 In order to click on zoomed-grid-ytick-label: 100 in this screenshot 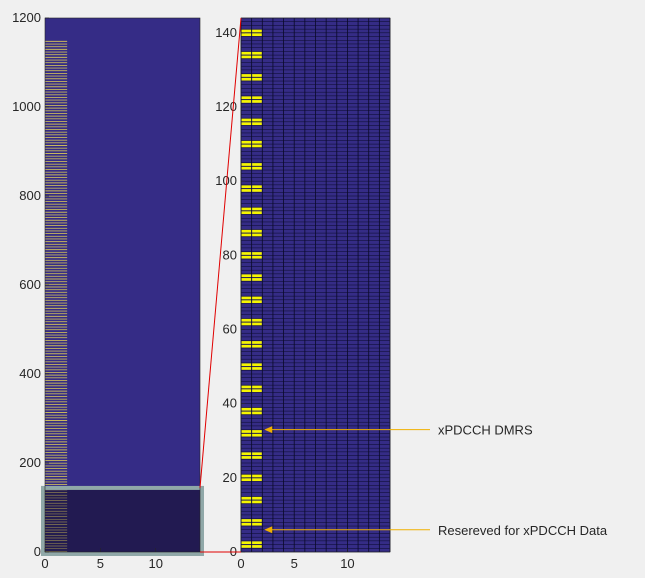, I will do `click(226, 180)`.